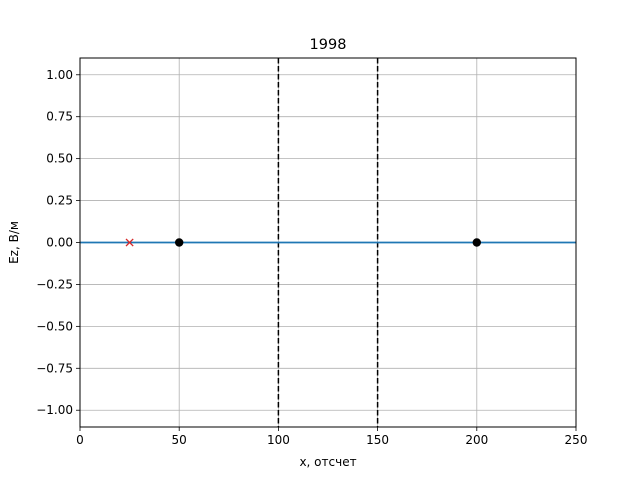 The image size is (640, 480). I want to click on chart-title: 1998, so click(328, 45).